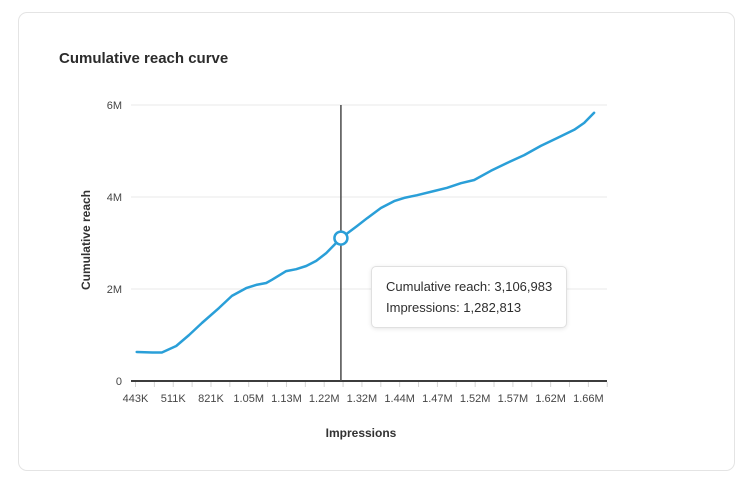 The width and height of the screenshot is (750, 484). I want to click on x-tick-label: 1.32M, so click(362, 399).